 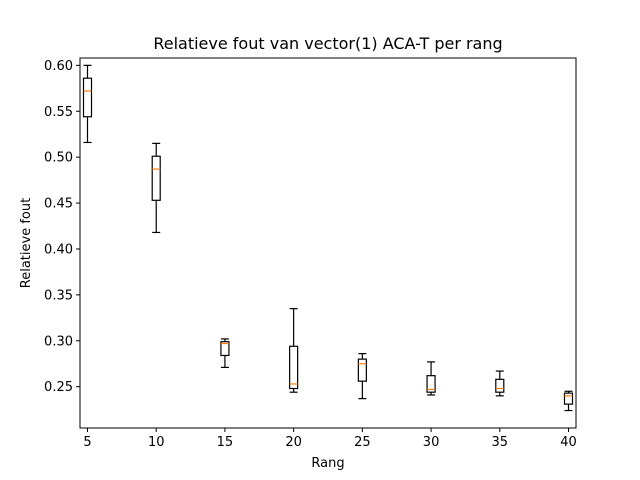 I want to click on x-axis-label: Rang, so click(x=327, y=463).